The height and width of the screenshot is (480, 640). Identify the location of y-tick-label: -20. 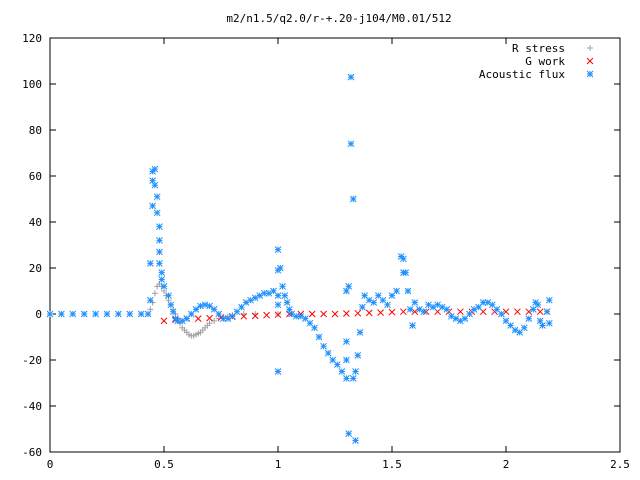
(32, 360).